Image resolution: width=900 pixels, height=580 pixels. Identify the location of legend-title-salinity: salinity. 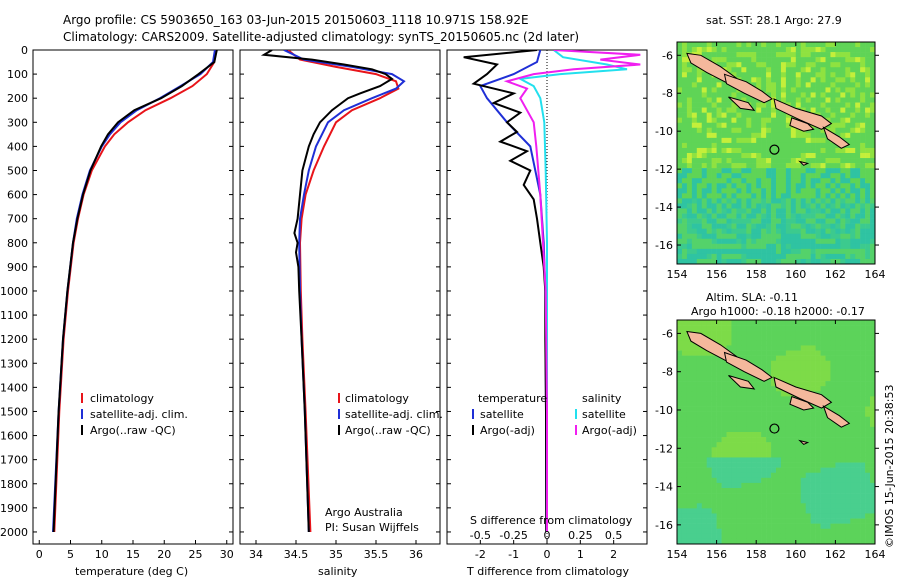
(602, 398).